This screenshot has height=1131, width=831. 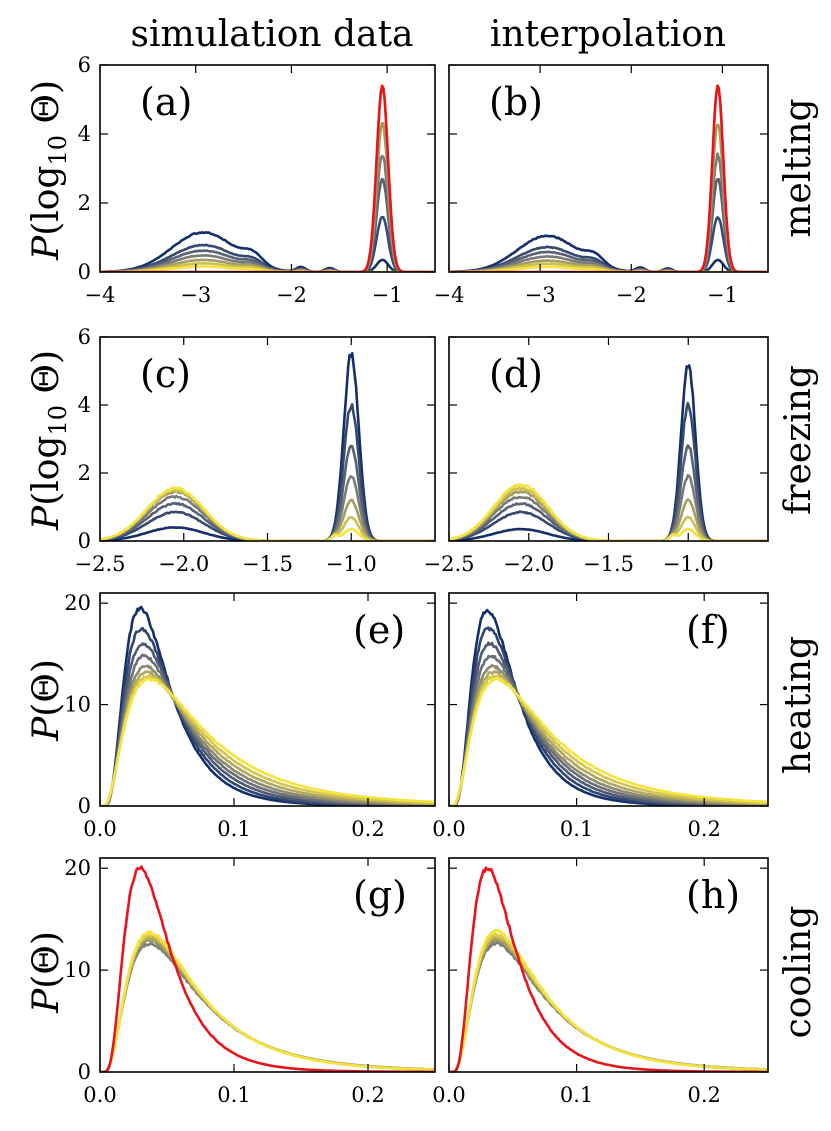 I want to click on panel-label-d: (d), so click(x=516, y=374).